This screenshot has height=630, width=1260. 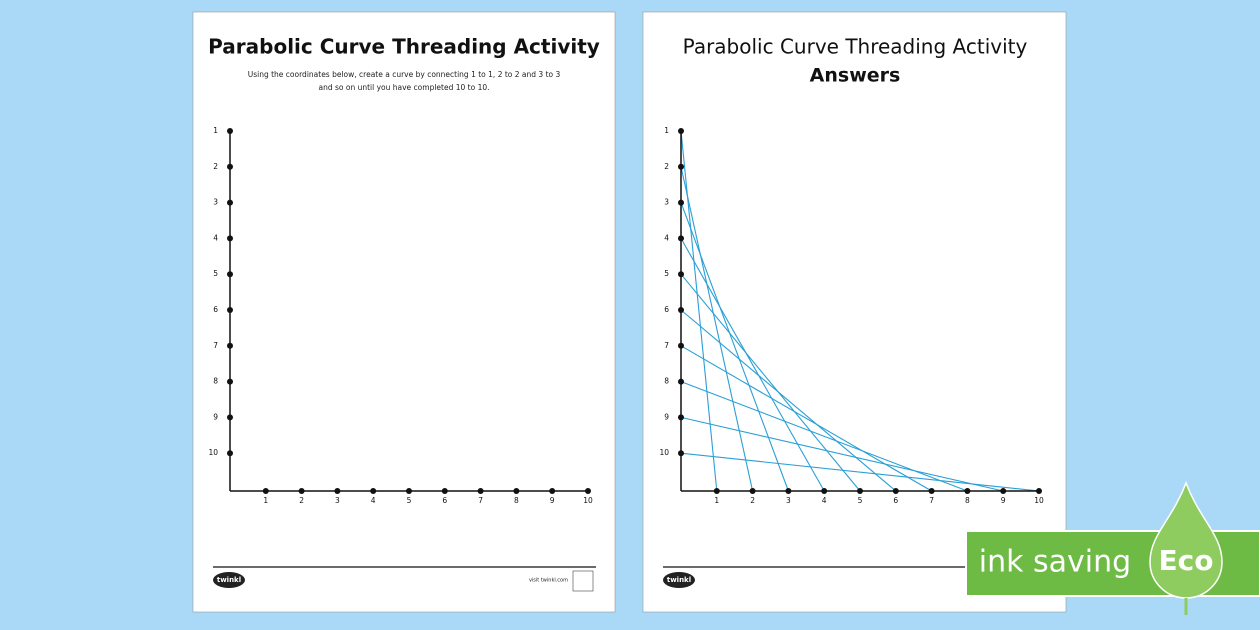 I want to click on eco-text: ink saving, so click(x=1055, y=562).